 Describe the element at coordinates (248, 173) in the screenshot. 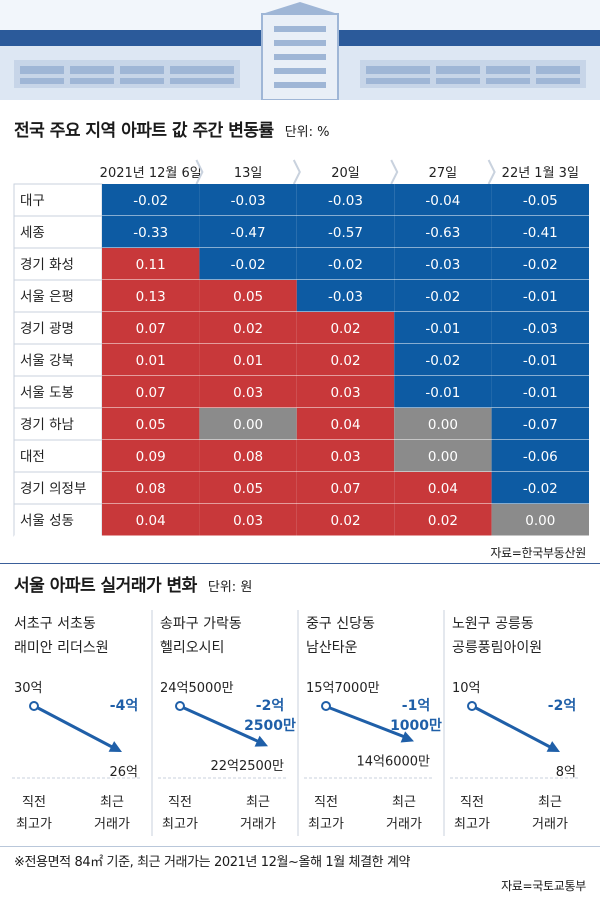

I see `column-header: 13일` at that location.